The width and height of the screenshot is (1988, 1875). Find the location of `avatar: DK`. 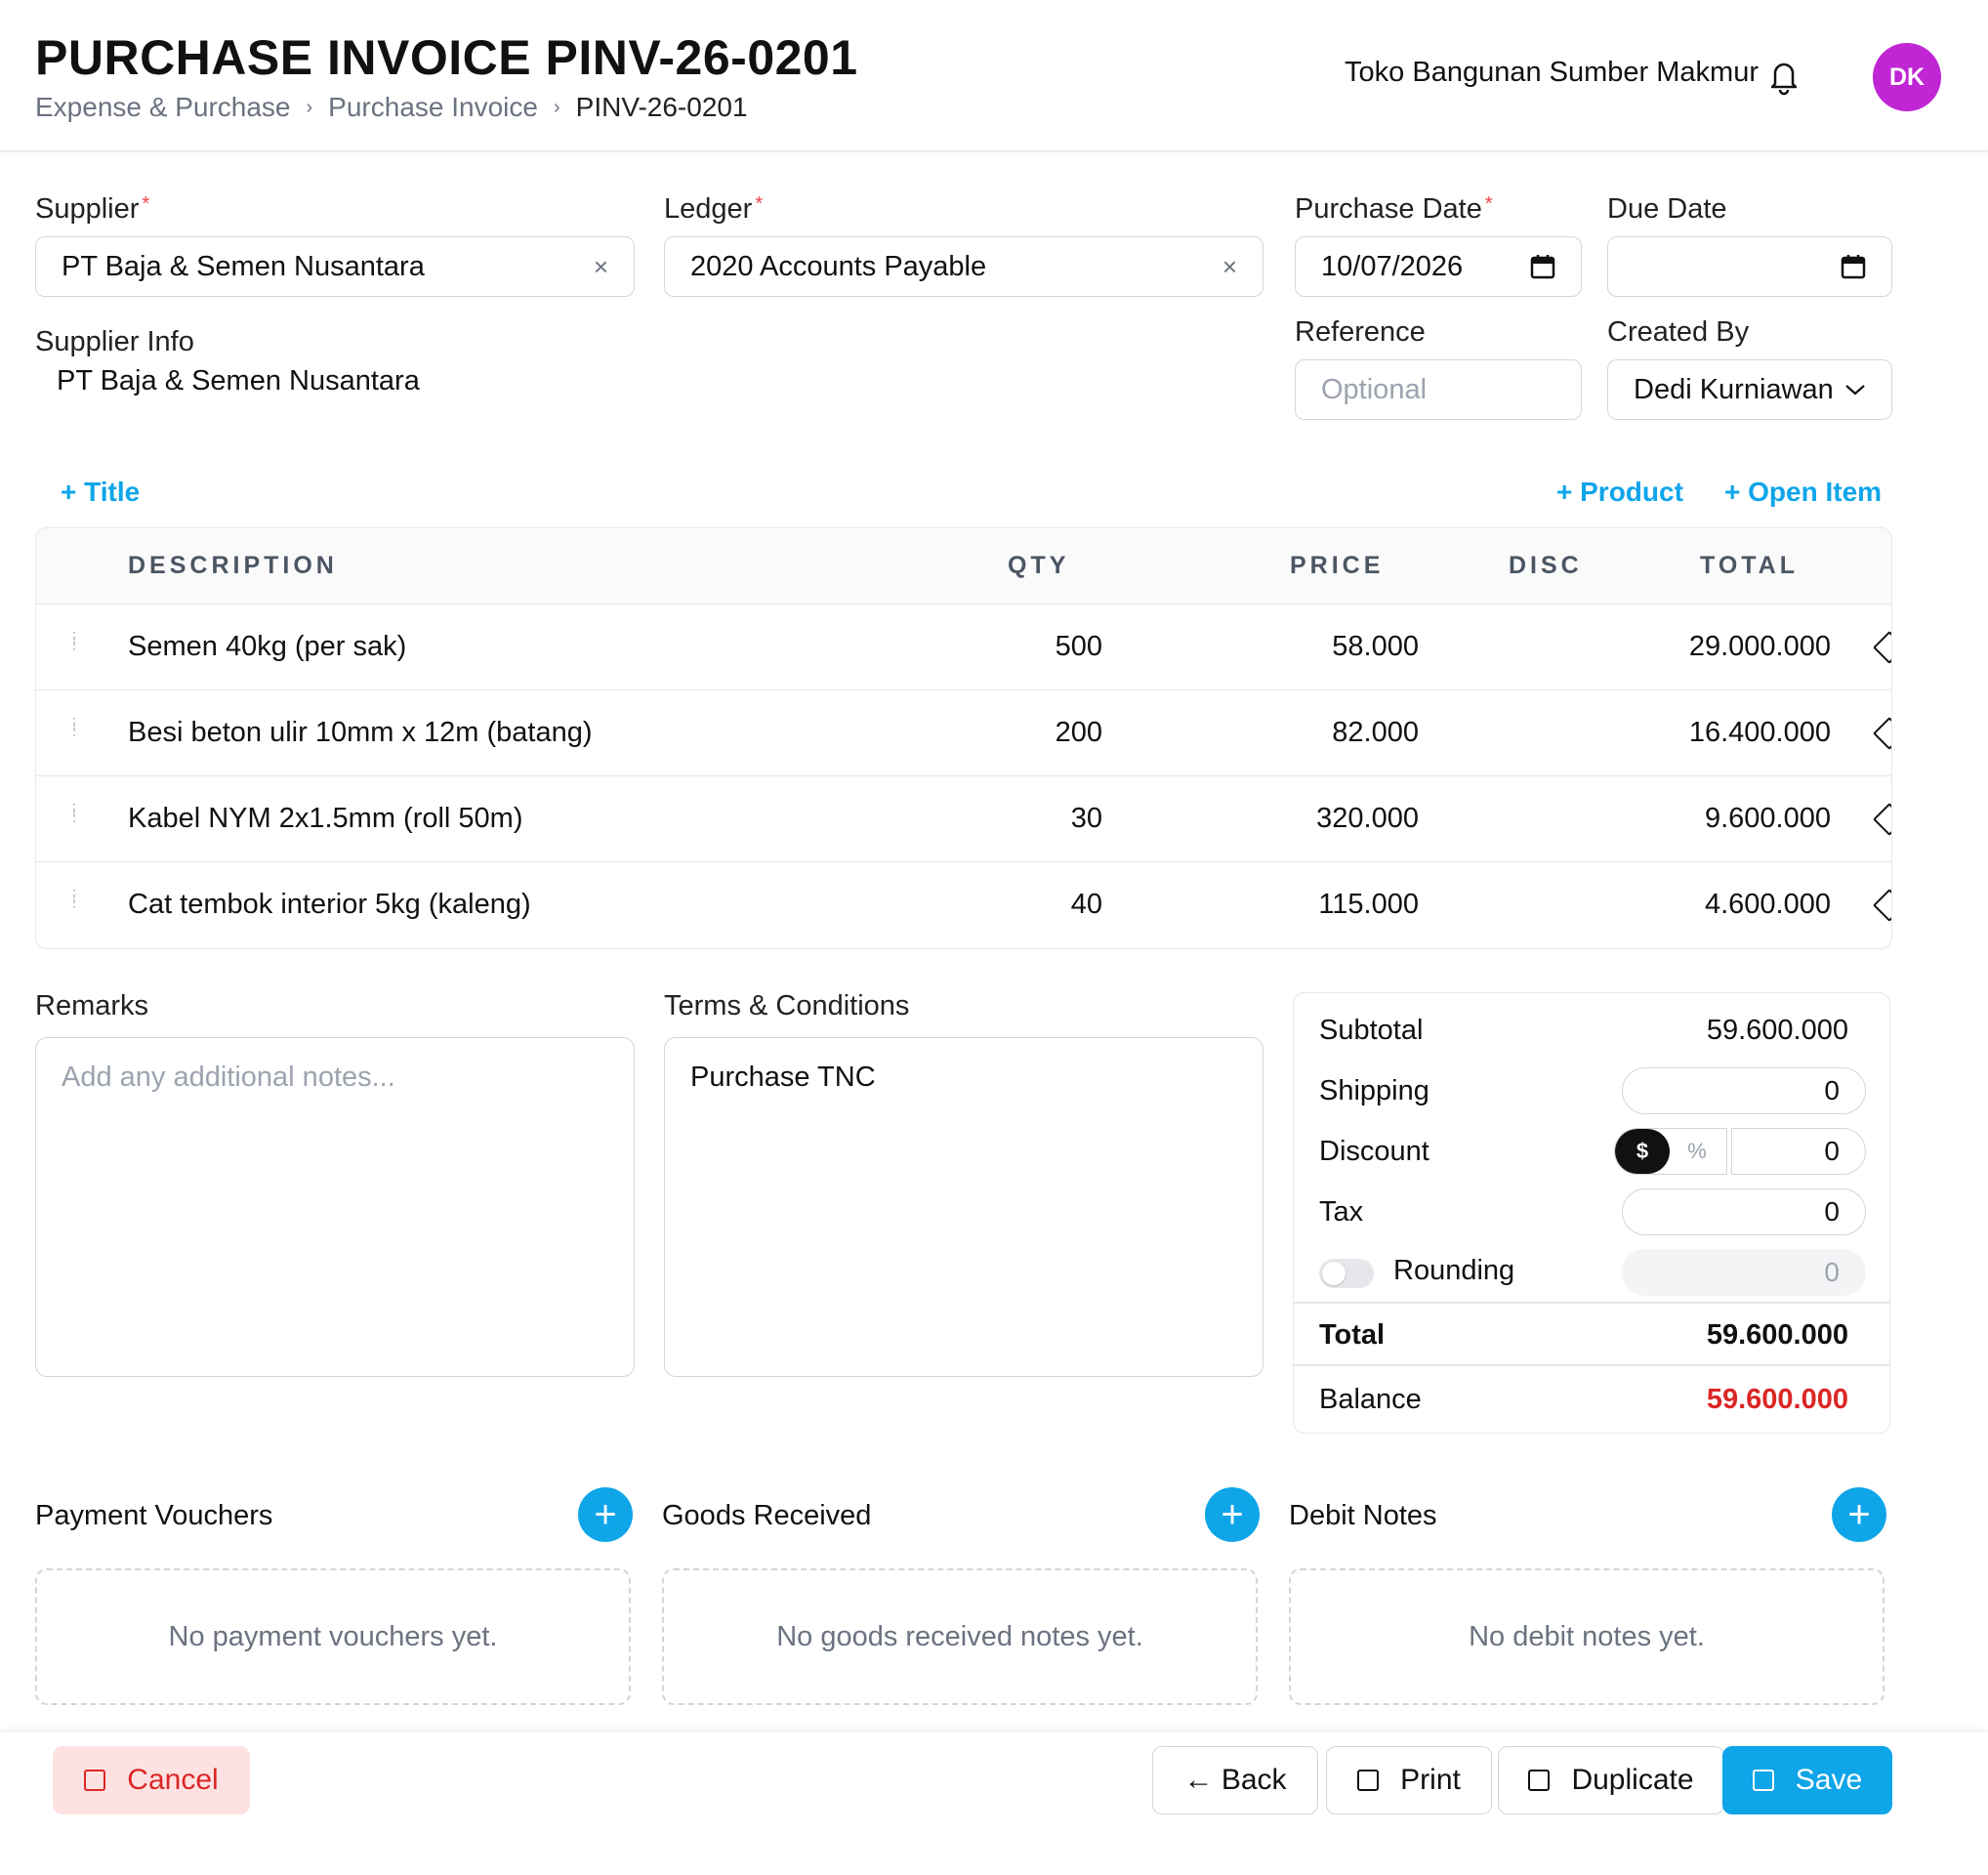

avatar: DK is located at coordinates (1907, 77).